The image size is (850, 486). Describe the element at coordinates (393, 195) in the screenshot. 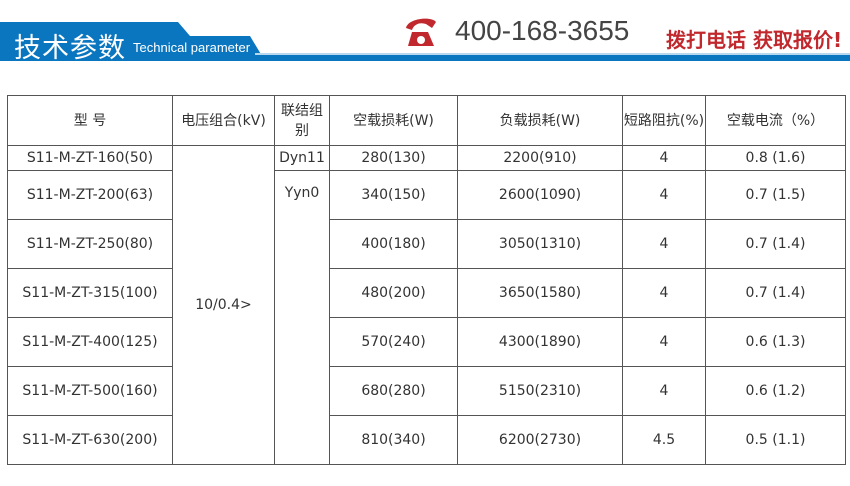

I see `table-cell: 340(150)` at that location.